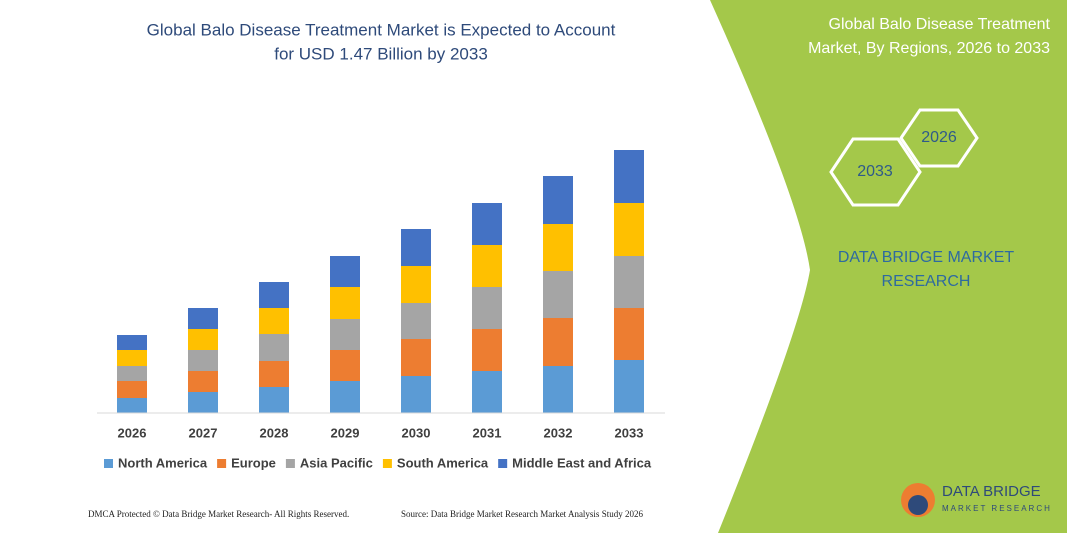  I want to click on x-tick-label: 2027, so click(203, 432).